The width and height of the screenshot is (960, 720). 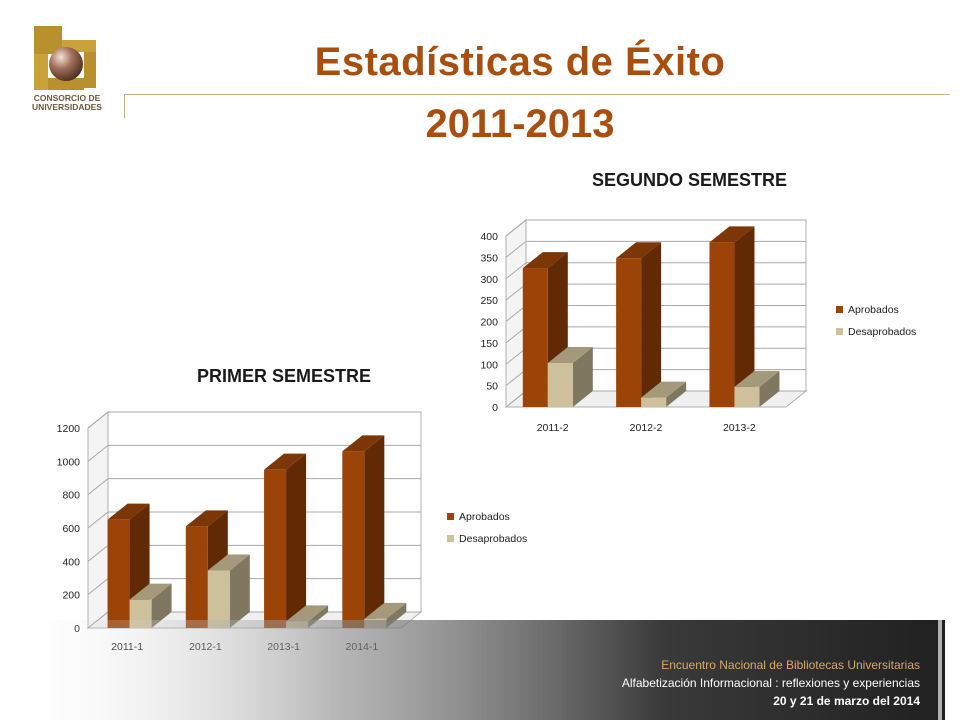 What do you see at coordinates (489, 301) in the screenshot?
I see `y-tick-label: 250` at bounding box center [489, 301].